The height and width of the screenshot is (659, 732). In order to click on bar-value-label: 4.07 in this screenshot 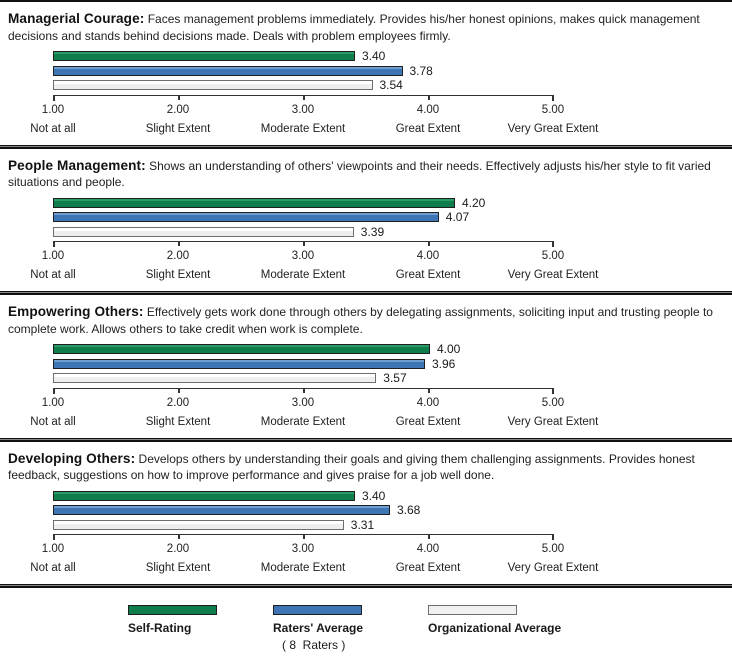, I will do `click(457, 217)`.